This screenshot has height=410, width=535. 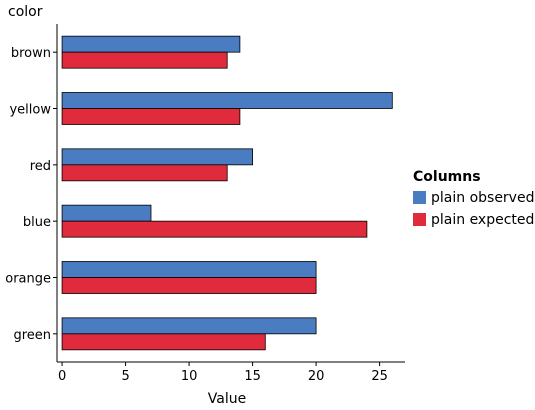 What do you see at coordinates (379, 376) in the screenshot?
I see `x-tick-label: 25` at bounding box center [379, 376].